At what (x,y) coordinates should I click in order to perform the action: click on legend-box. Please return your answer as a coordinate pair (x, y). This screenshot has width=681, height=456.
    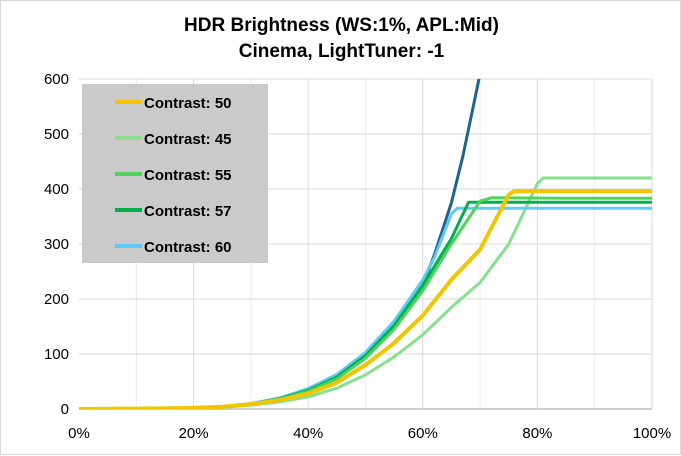
    Looking at the image, I should click on (175, 173).